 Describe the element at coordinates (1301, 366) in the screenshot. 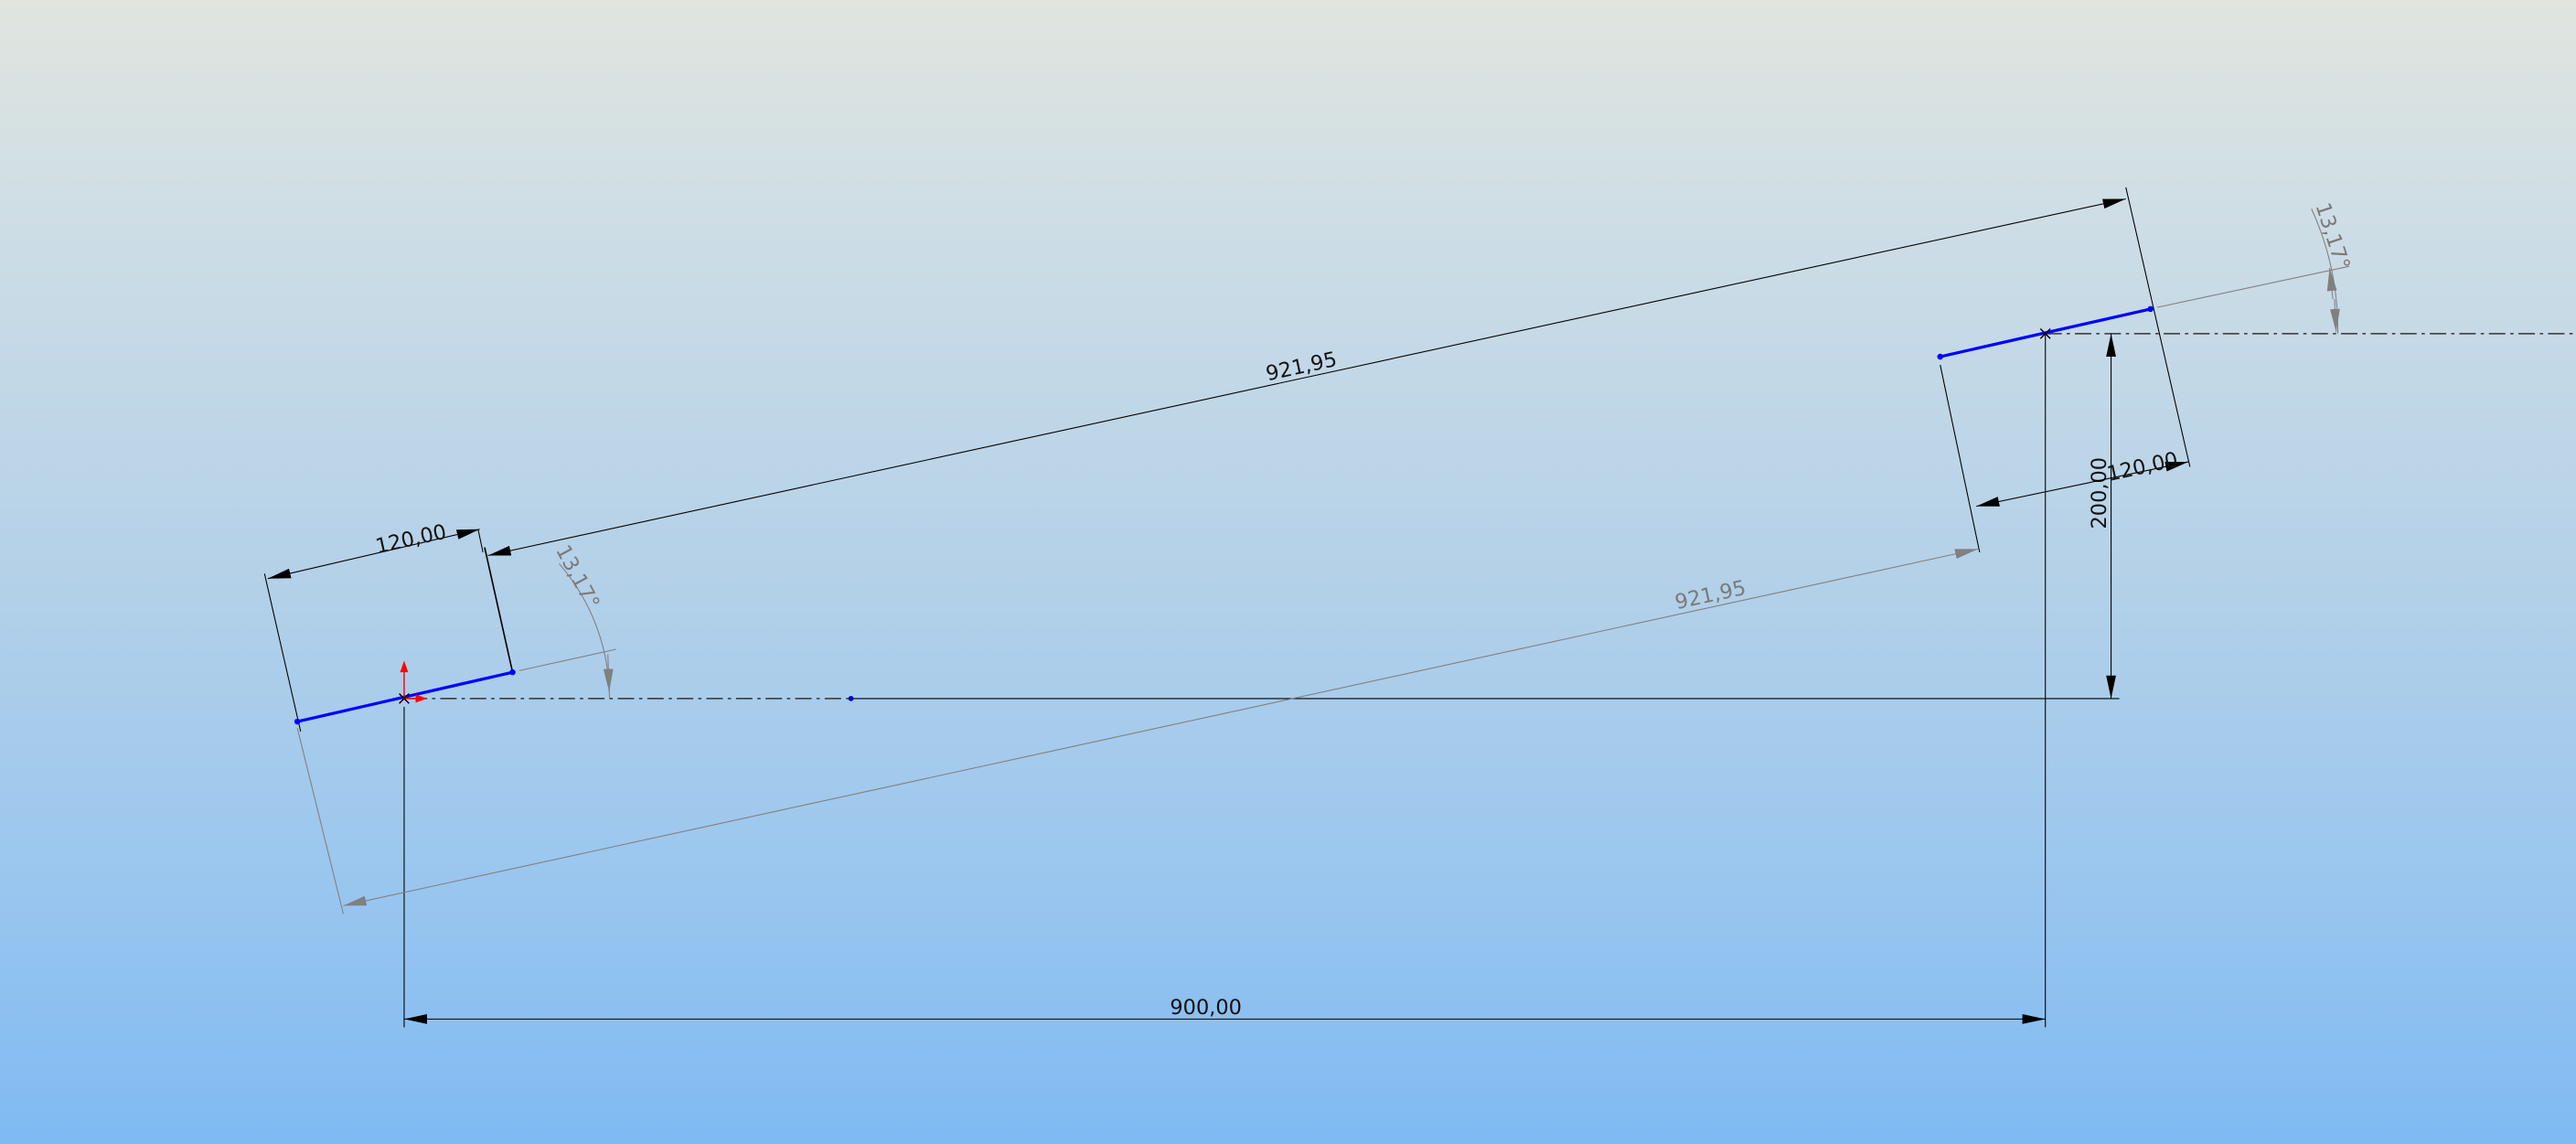

I see `dimension-921-top-label: 921,95` at that location.